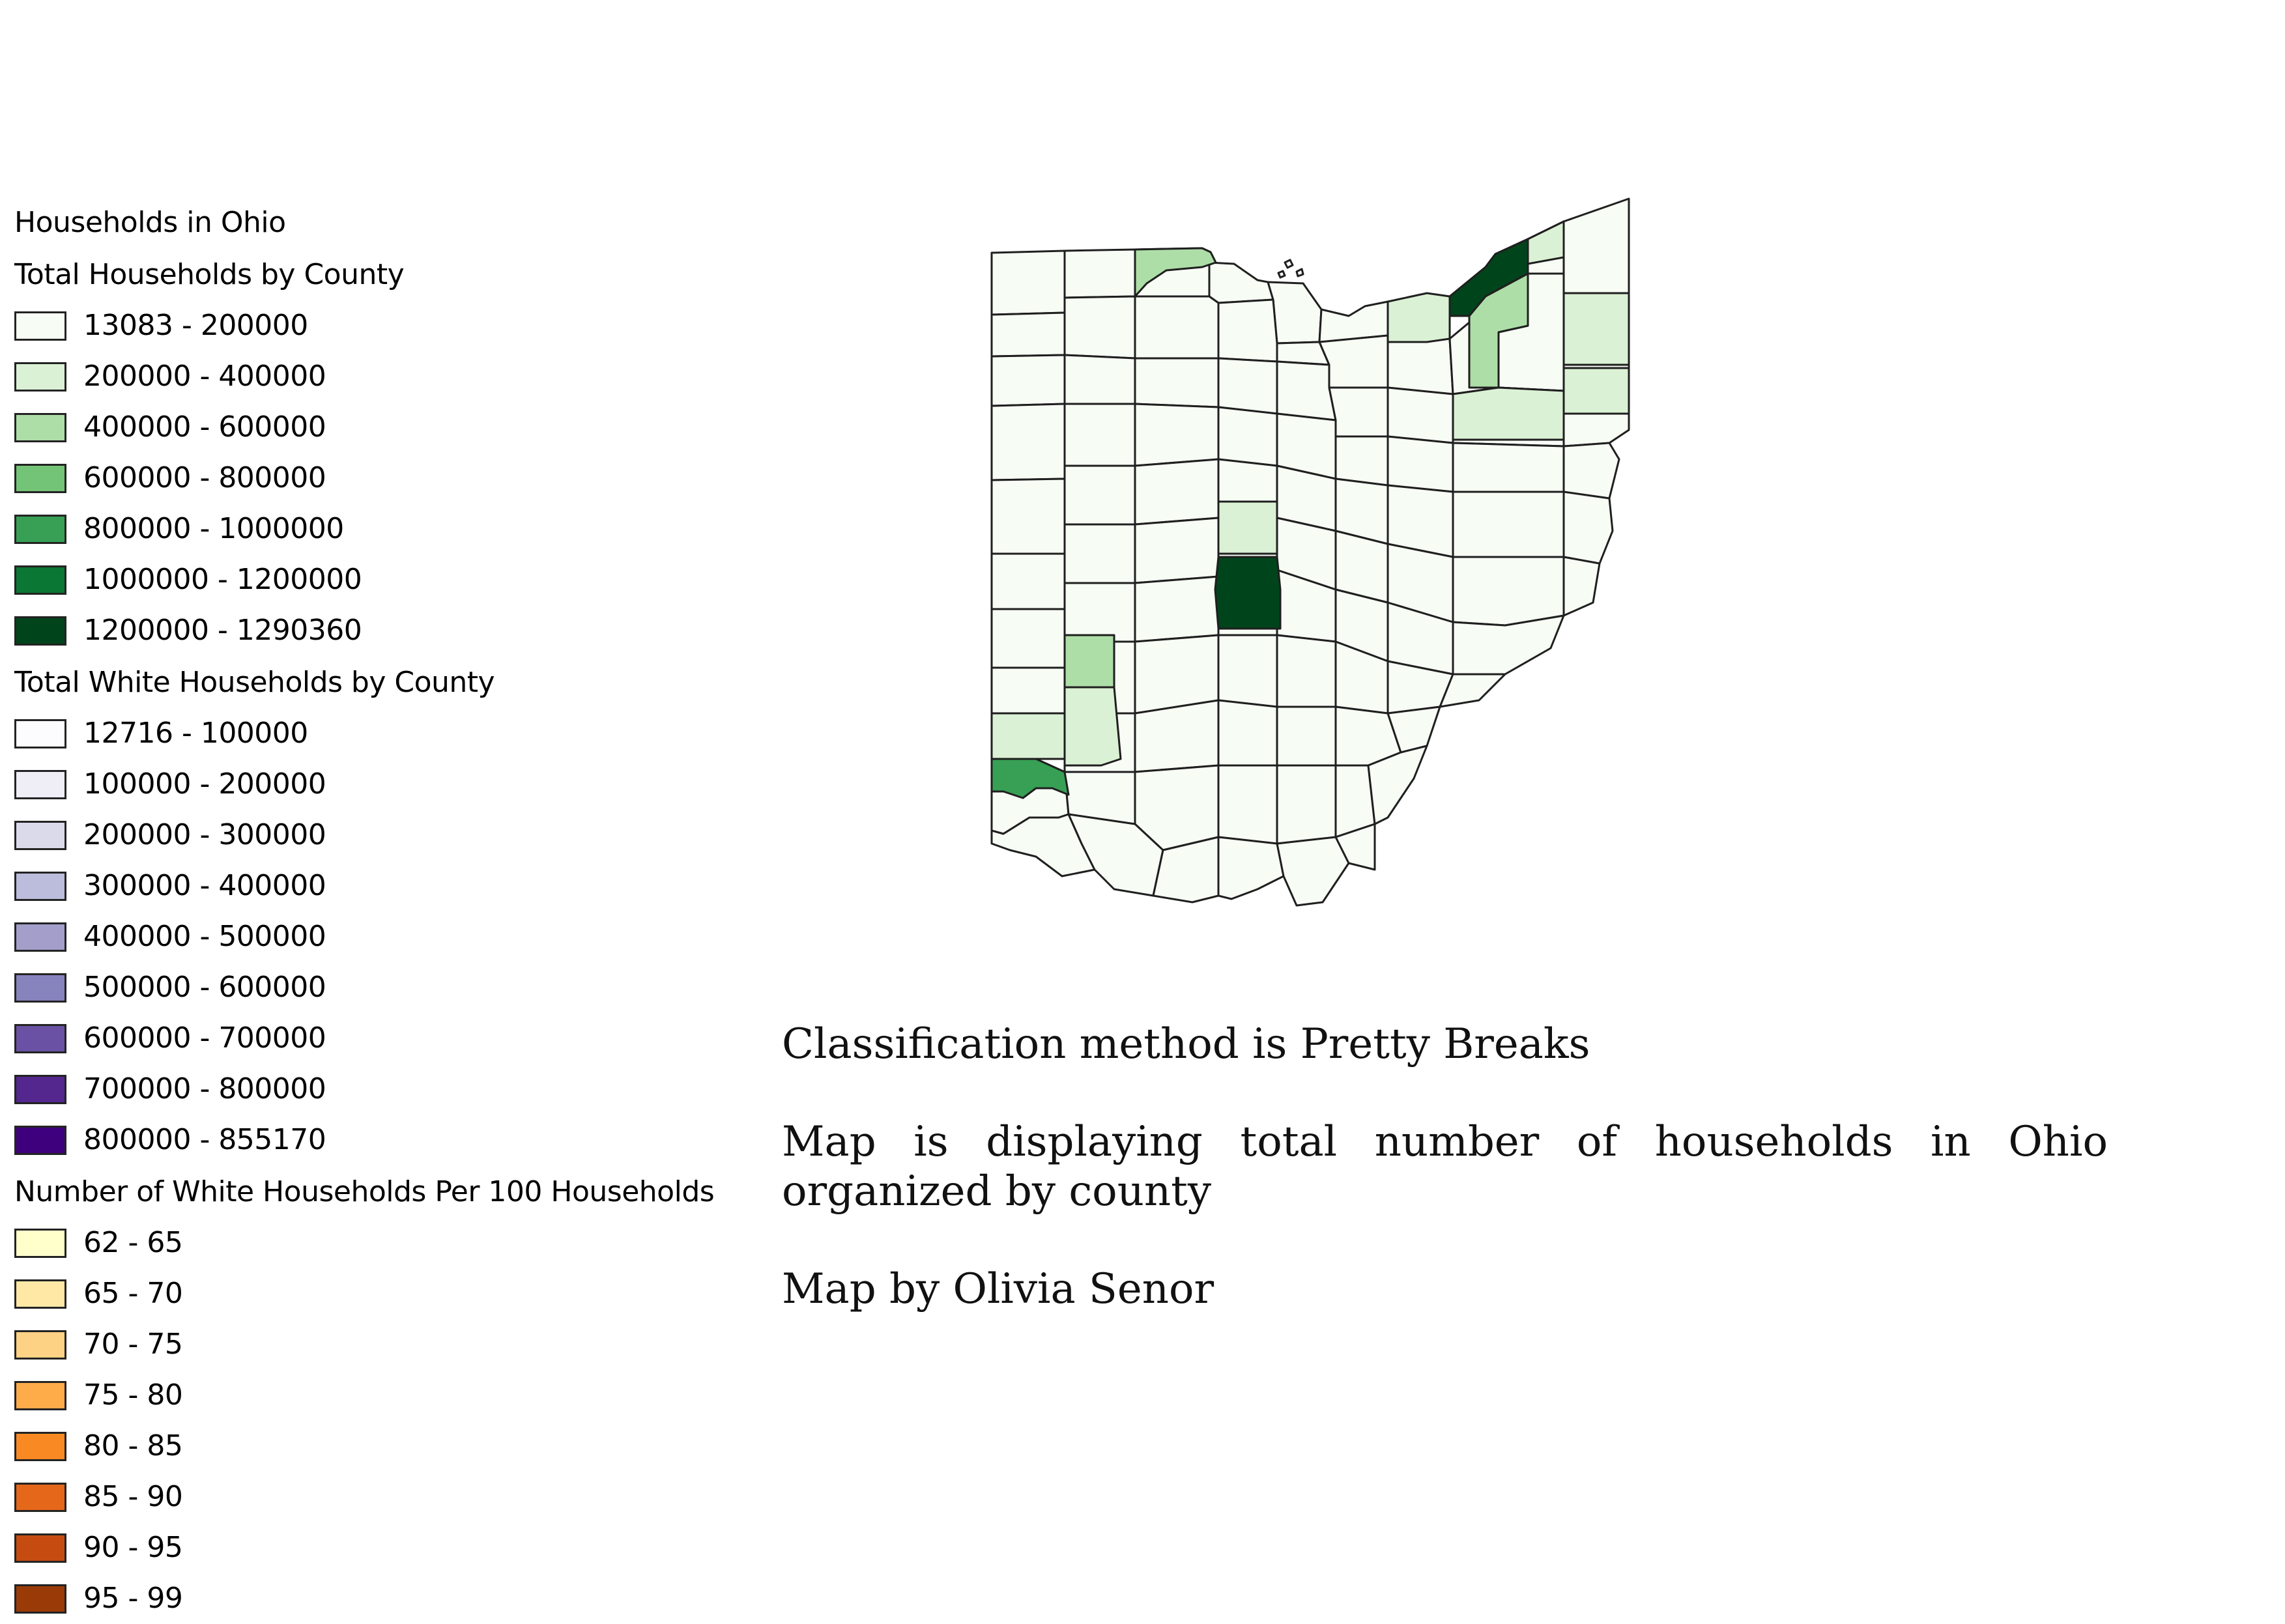  What do you see at coordinates (150, 222) in the screenshot?
I see `legend-title: Households in Ohio` at bounding box center [150, 222].